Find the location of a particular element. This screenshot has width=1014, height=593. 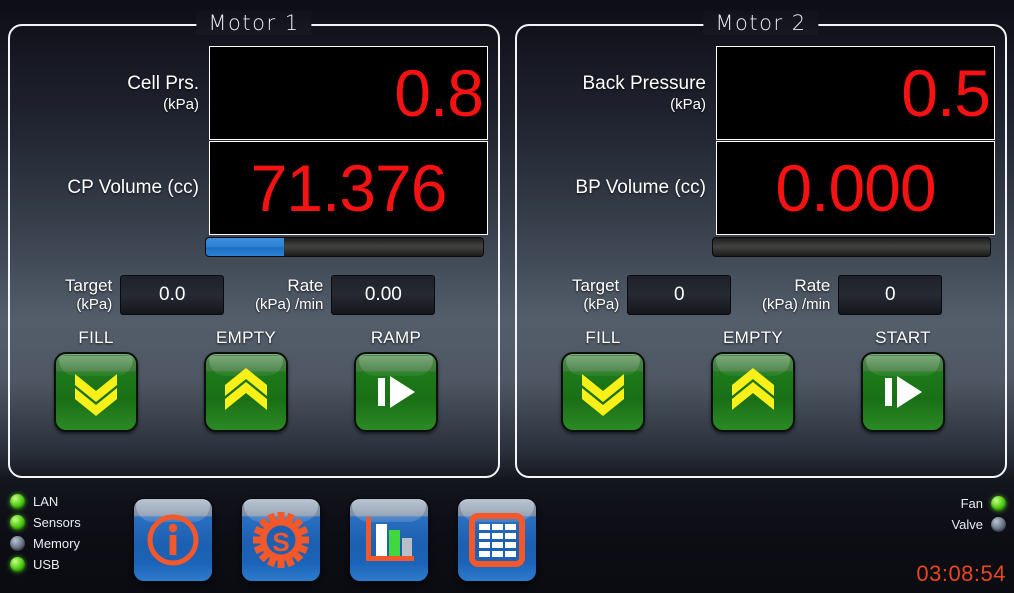

target-input-motor-2: 0 is located at coordinates (679, 295).